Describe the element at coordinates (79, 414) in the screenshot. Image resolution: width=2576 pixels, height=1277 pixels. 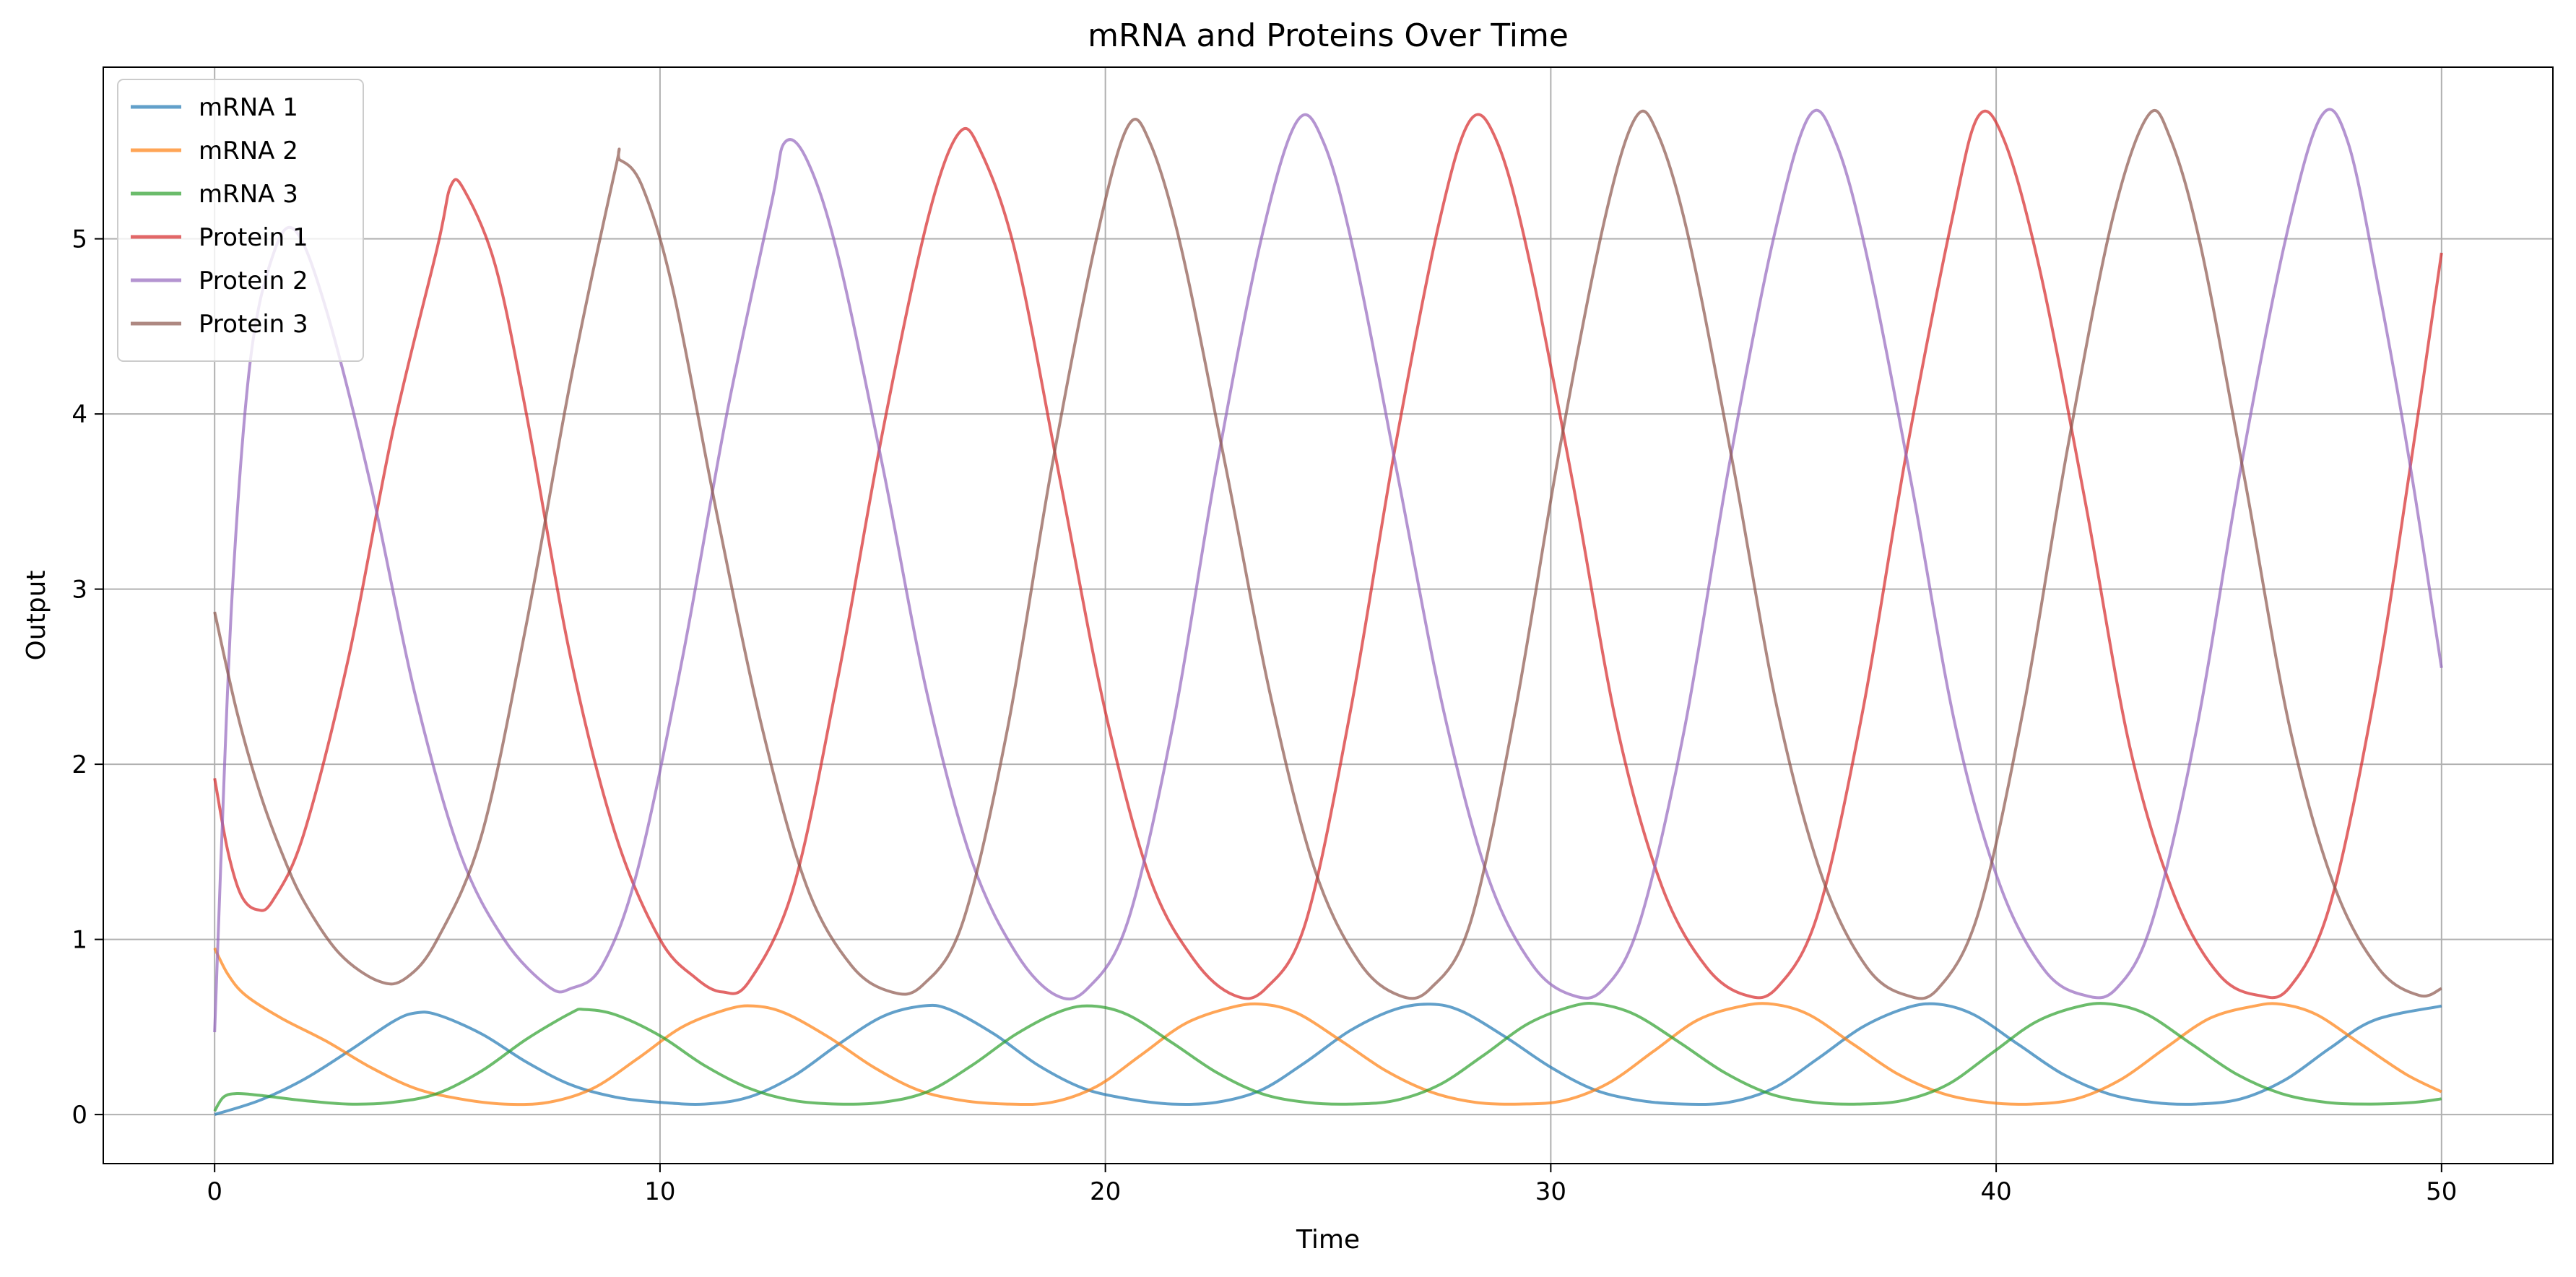
I see `y-tick-label: 4` at that location.